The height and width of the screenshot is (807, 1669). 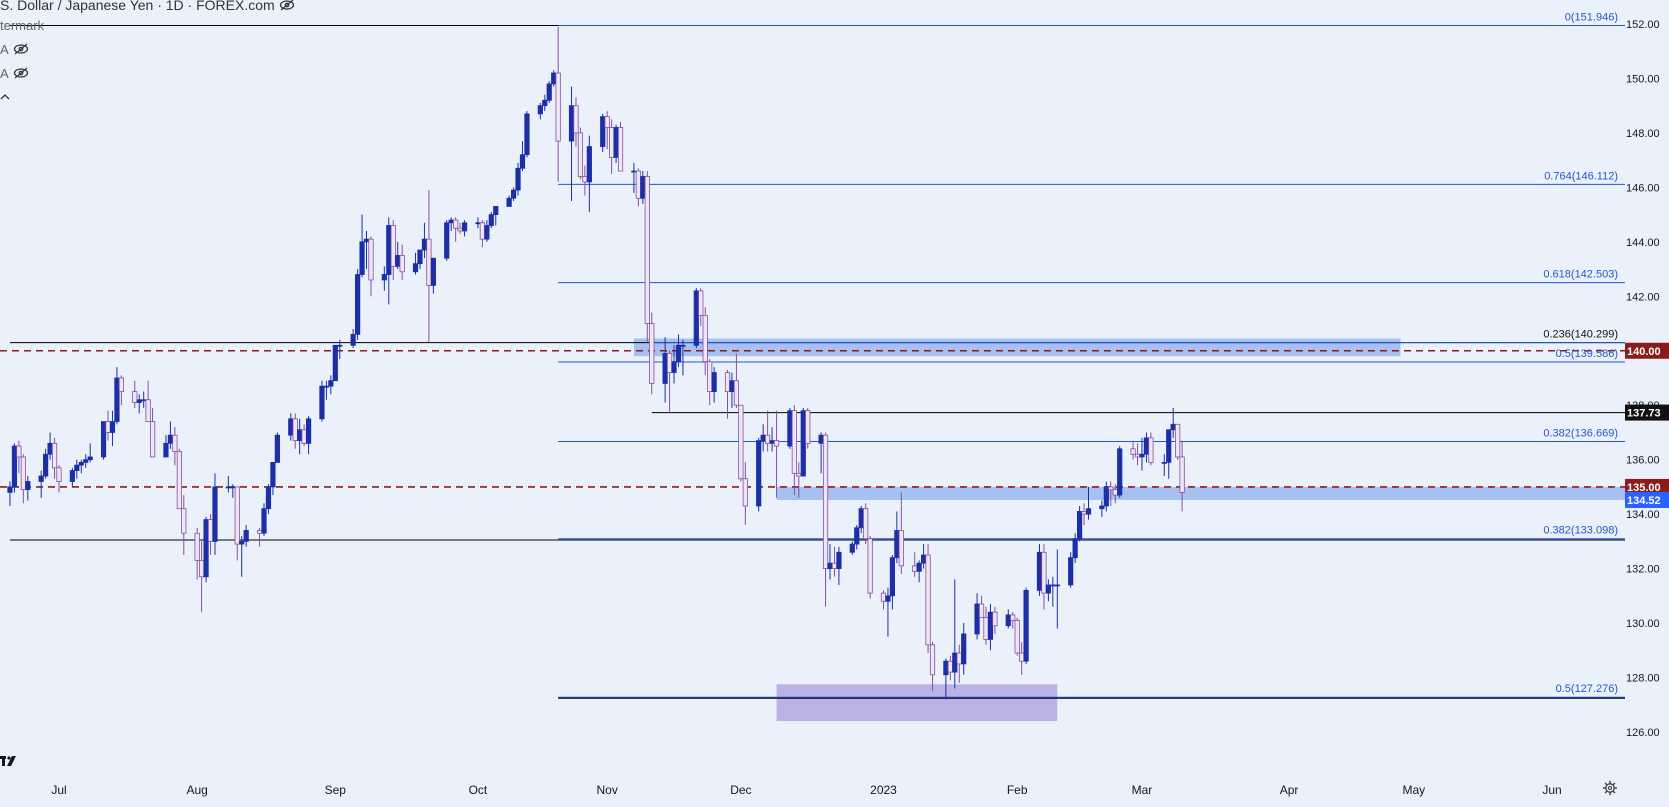 I want to click on price-label-box, so click(x=1647, y=486).